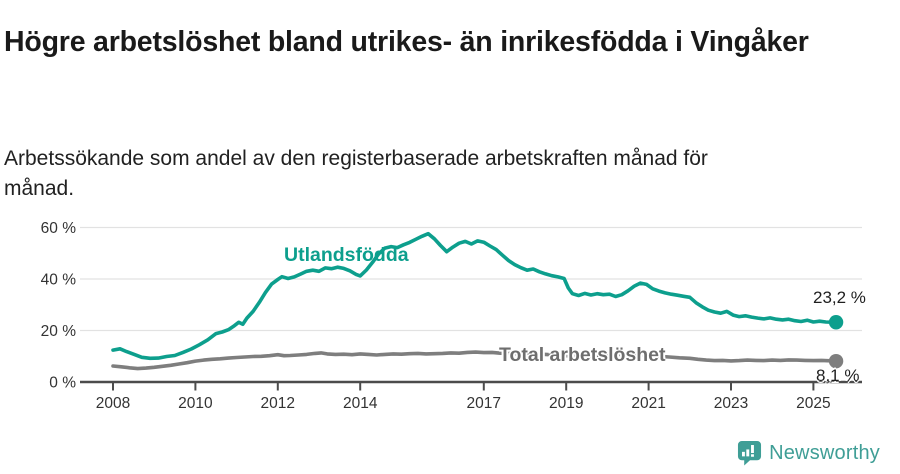 The height and width of the screenshot is (474, 900). Describe the element at coordinates (813, 403) in the screenshot. I see `x-axis-tick-label: 2025` at that location.